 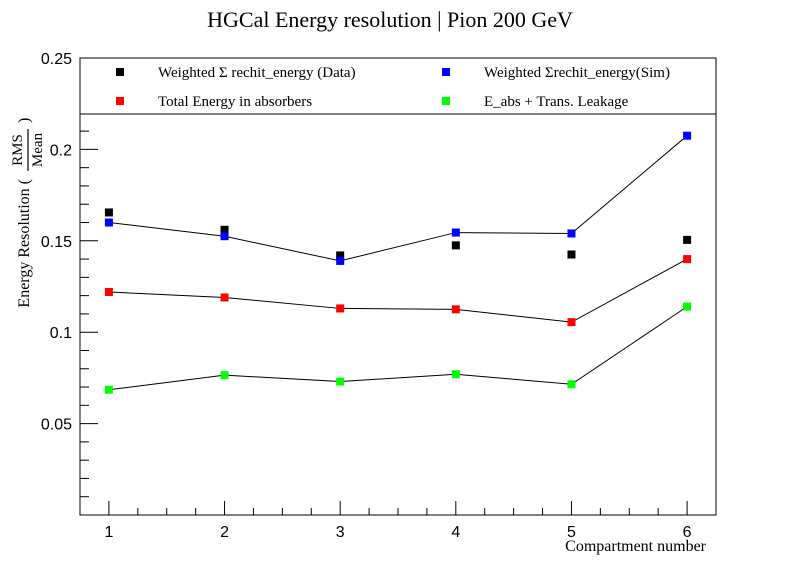 I want to click on x-axis-label: Compartment number, so click(x=636, y=546).